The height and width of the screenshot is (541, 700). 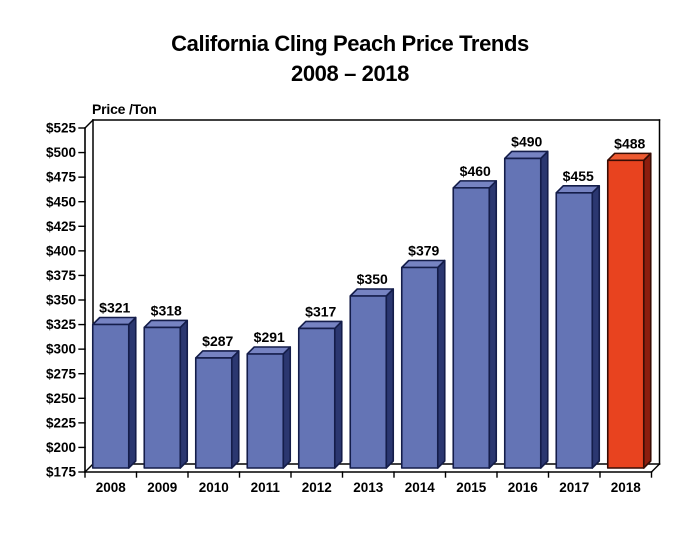 What do you see at coordinates (423, 250) in the screenshot?
I see `bar-value-label: $379` at bounding box center [423, 250].